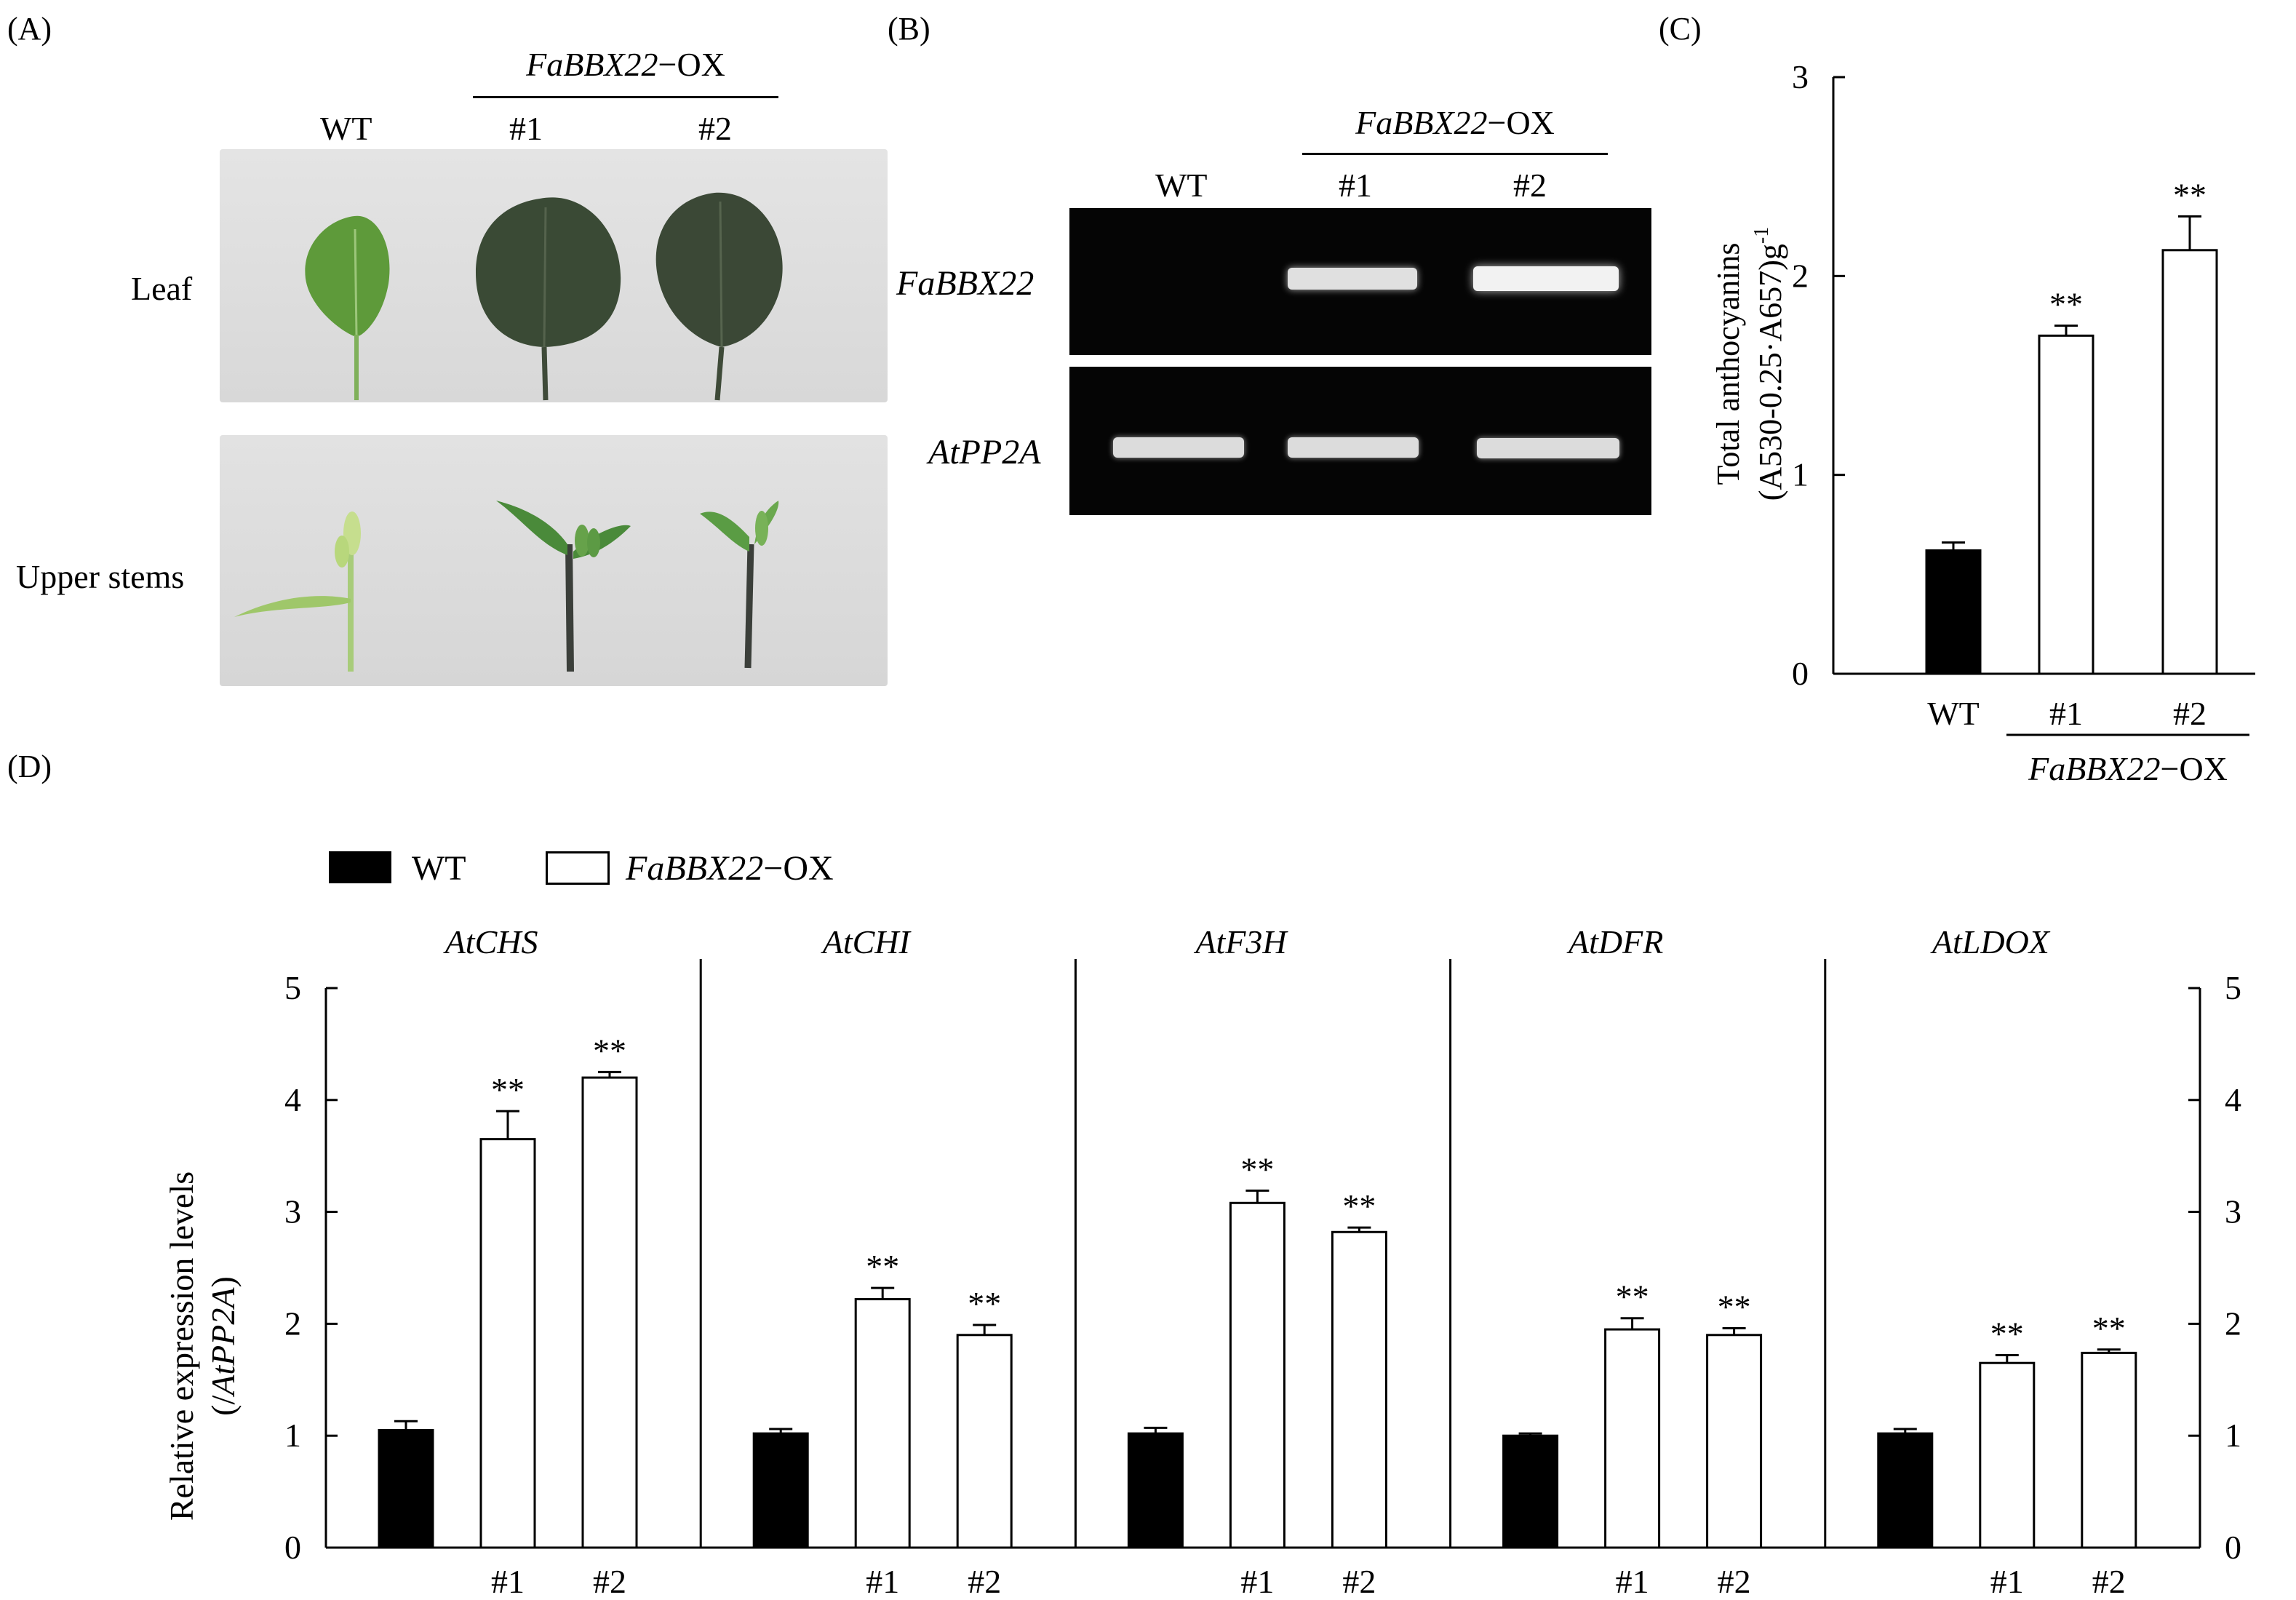 Image resolution: width=2296 pixels, height=1600 pixels. Describe the element at coordinates (1800, 275) in the screenshot. I see `chart-c-ytick-label: 2` at that location.